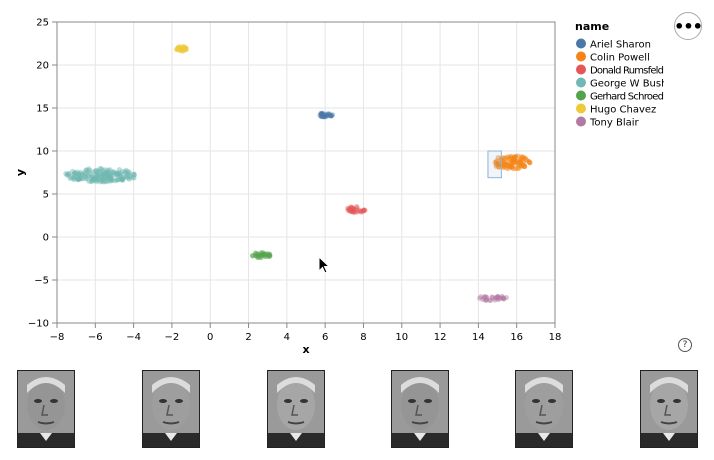 Image resolution: width=714 pixels, height=460 pixels. Describe the element at coordinates (620, 96) in the screenshot. I see `legend-item: Gerhard Schroed` at that location.